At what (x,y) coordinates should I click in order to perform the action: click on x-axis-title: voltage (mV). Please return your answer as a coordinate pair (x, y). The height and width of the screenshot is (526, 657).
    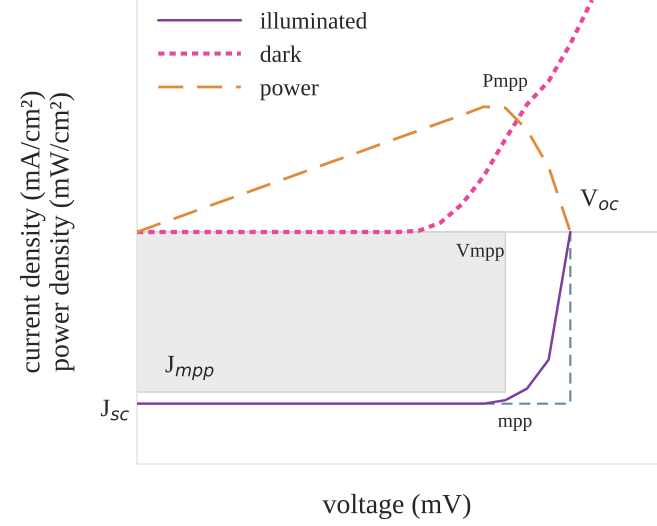
    Looking at the image, I should click on (396, 507).